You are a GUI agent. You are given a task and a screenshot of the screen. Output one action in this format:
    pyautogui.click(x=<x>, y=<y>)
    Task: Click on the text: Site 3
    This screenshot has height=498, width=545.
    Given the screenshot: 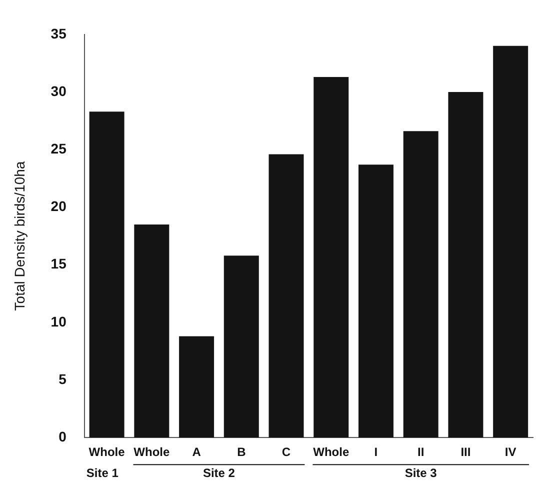 What is the action you would take?
    pyautogui.click(x=421, y=473)
    